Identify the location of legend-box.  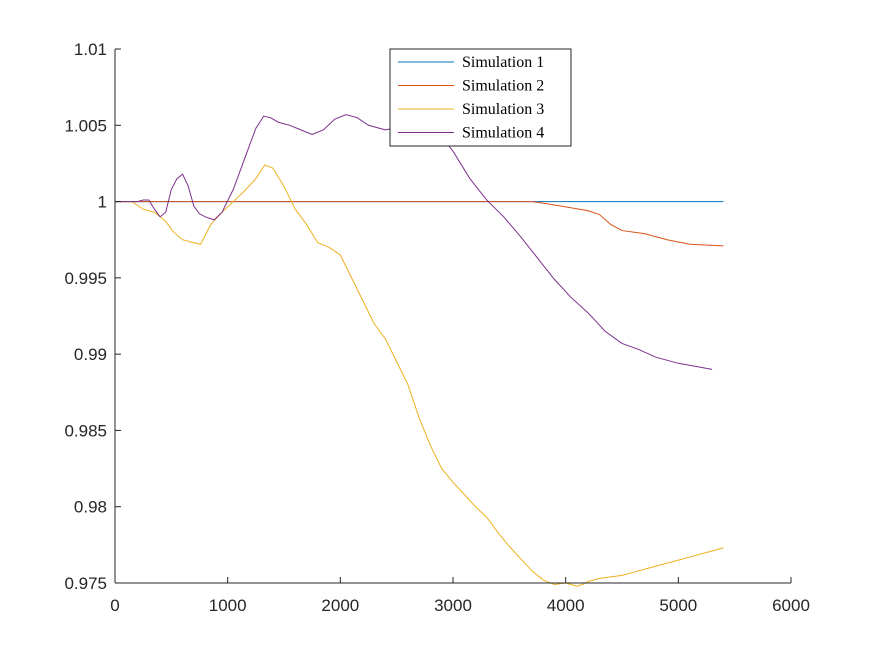
(480, 97).